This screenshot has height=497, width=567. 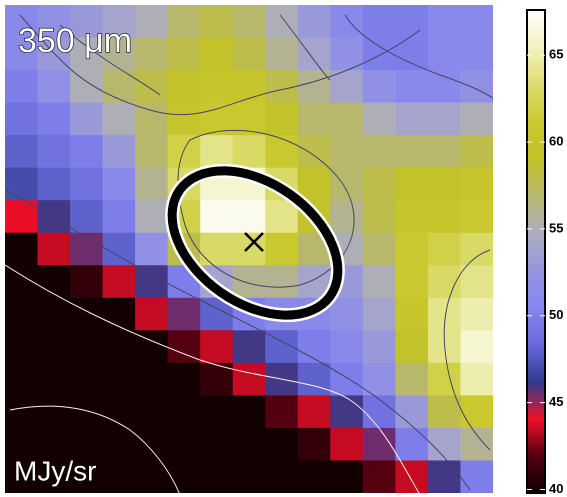 I want to click on colorbar-frame, so click(x=536, y=251).